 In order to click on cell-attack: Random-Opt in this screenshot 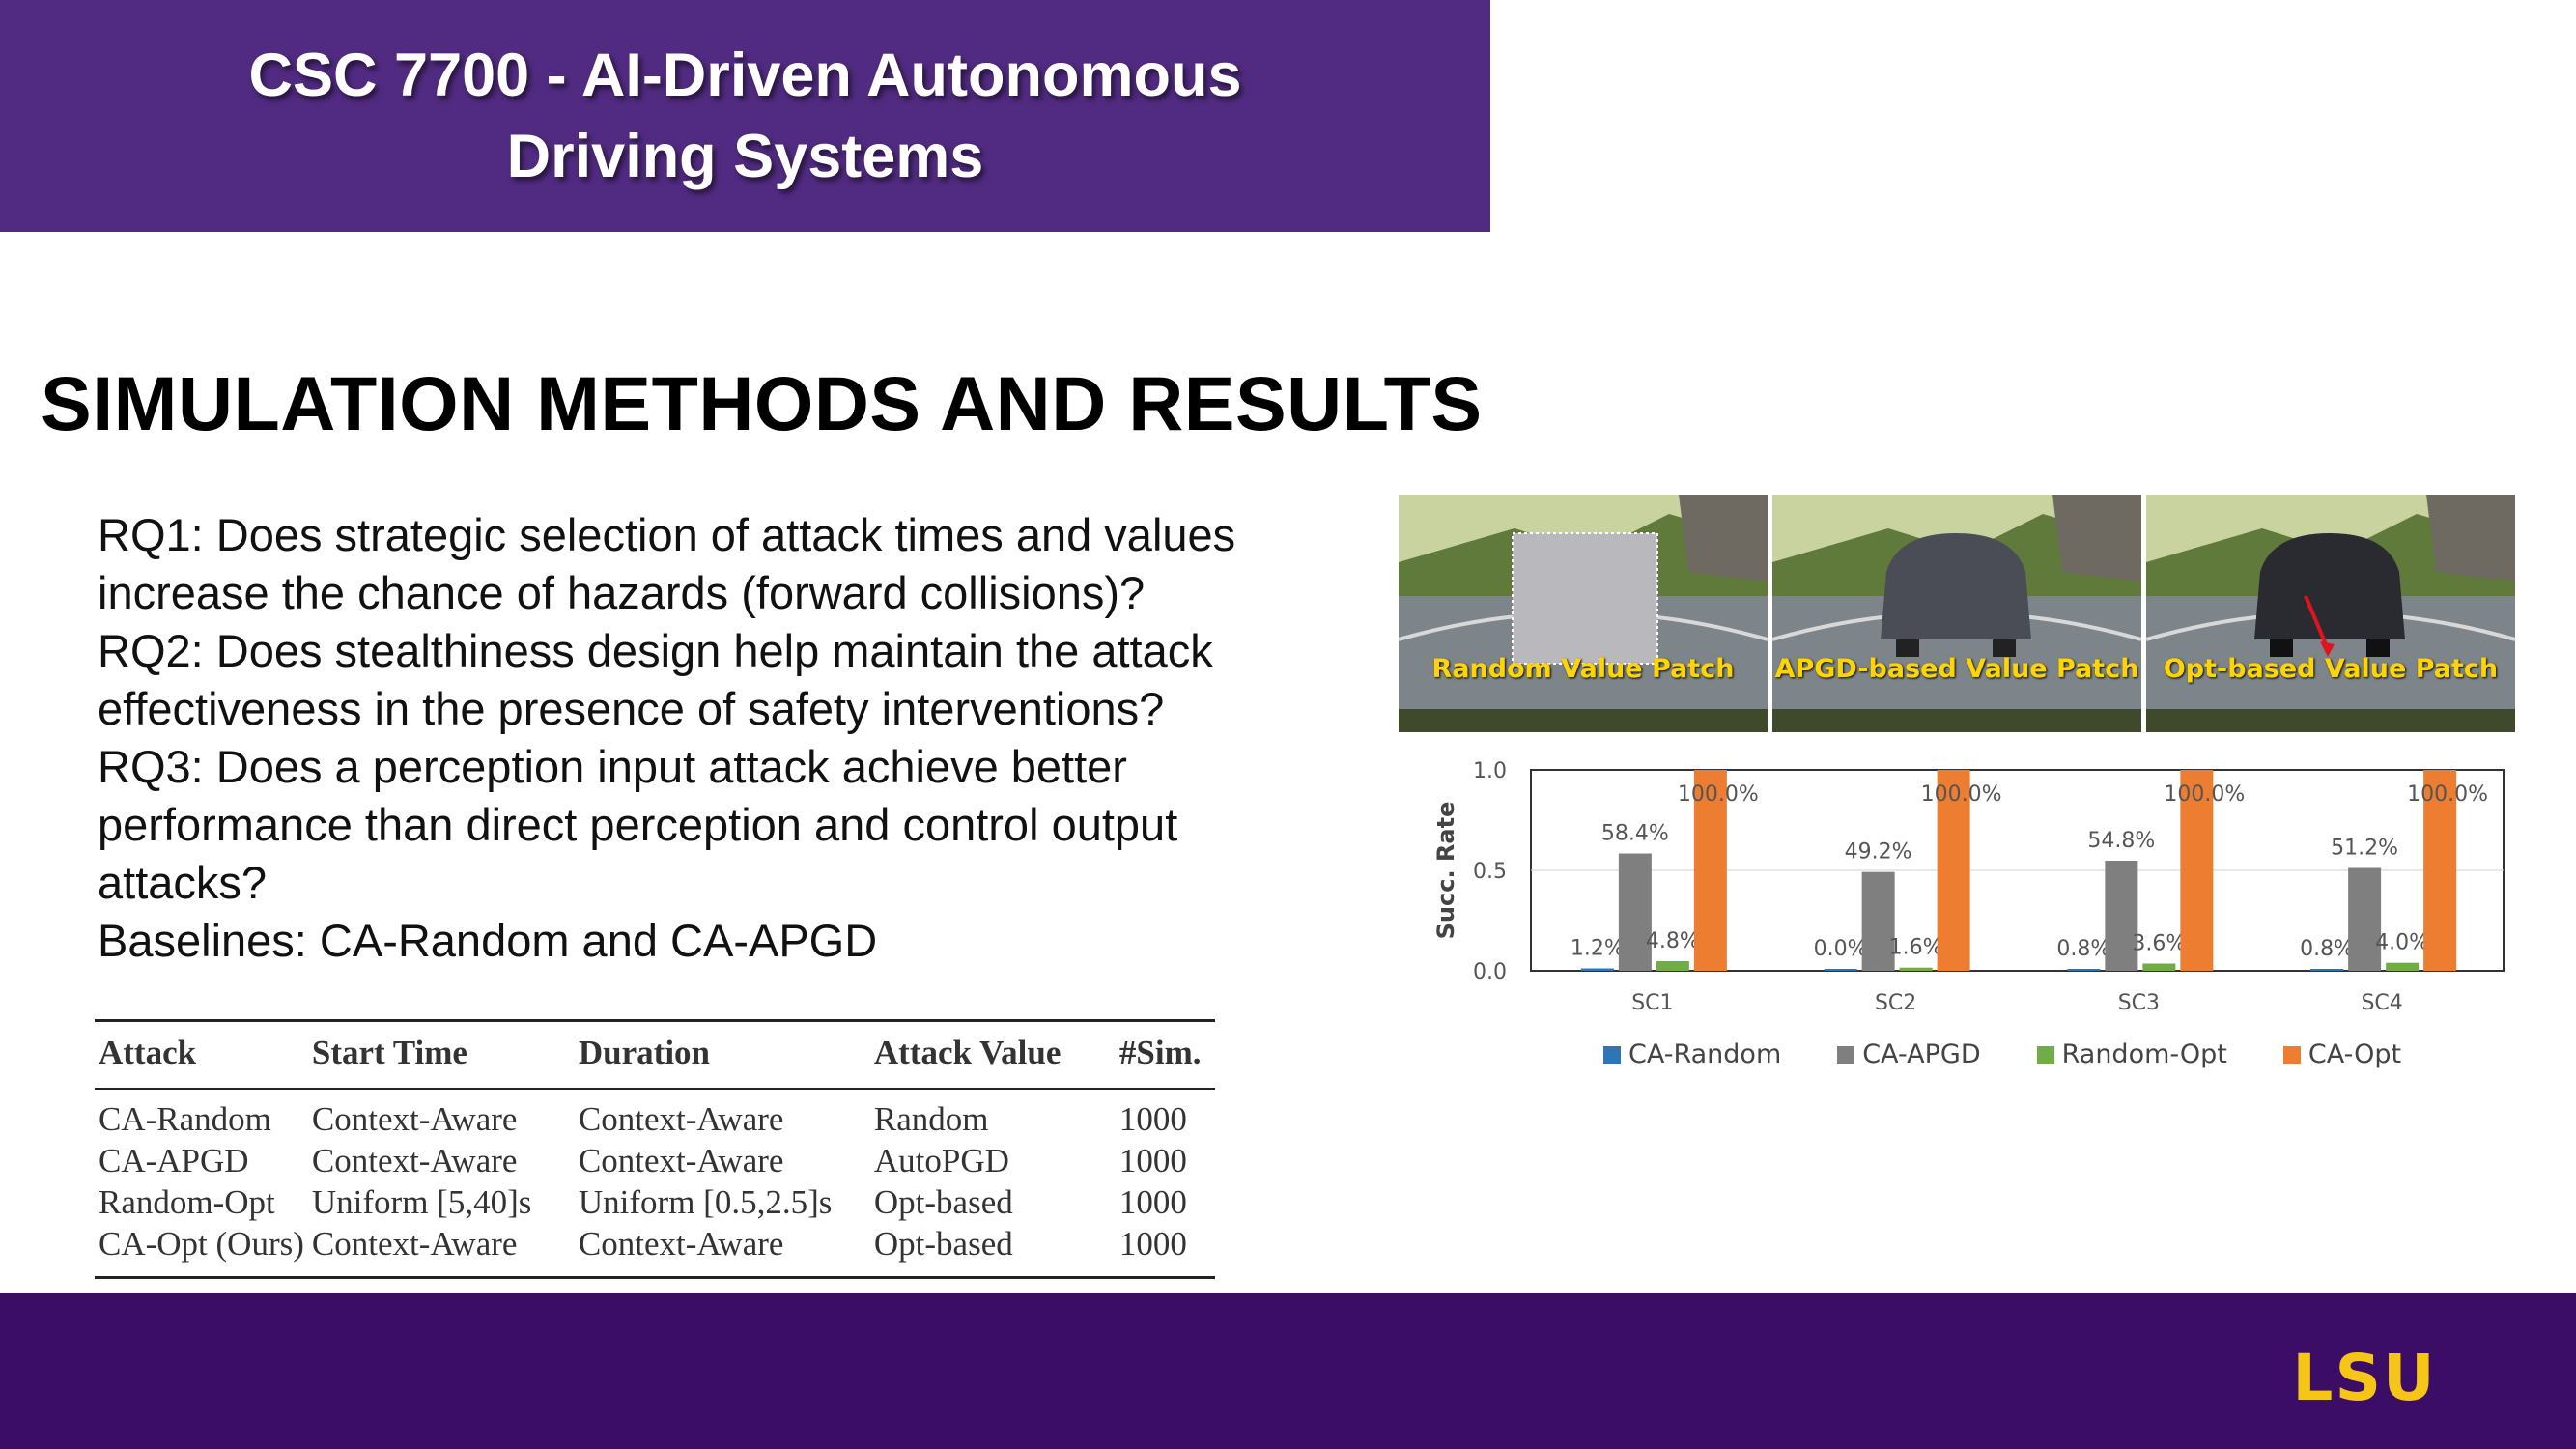, I will do `click(187, 1202)`.